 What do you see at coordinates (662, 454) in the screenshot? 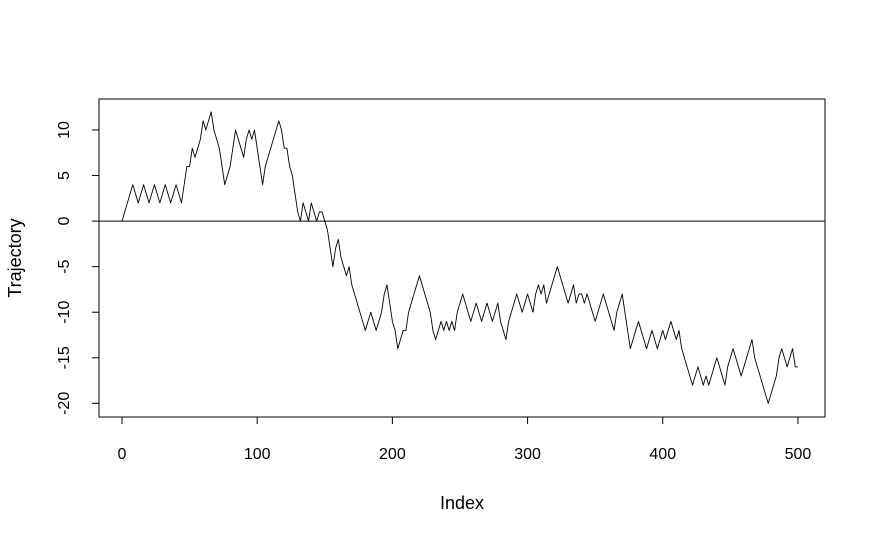
I see `x-tick-label: 400` at bounding box center [662, 454].